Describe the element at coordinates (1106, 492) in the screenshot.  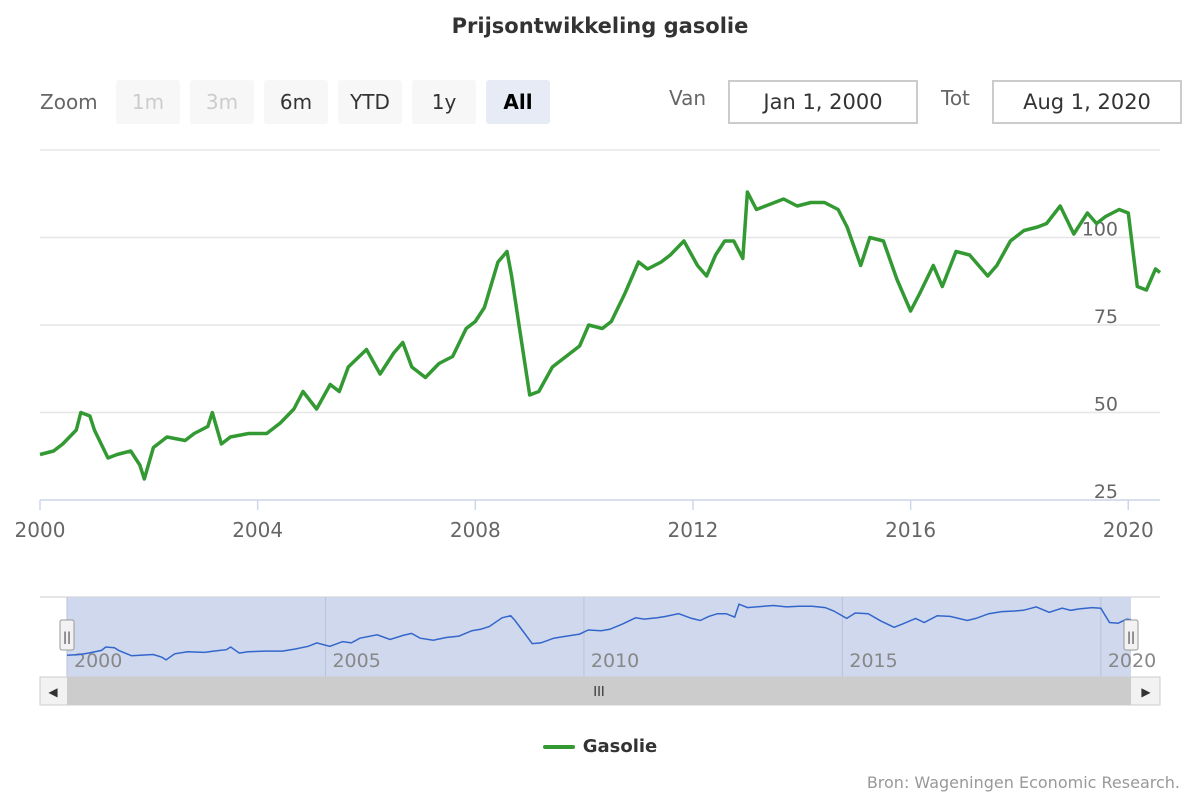
I see `y-tick-label: 25` at that location.